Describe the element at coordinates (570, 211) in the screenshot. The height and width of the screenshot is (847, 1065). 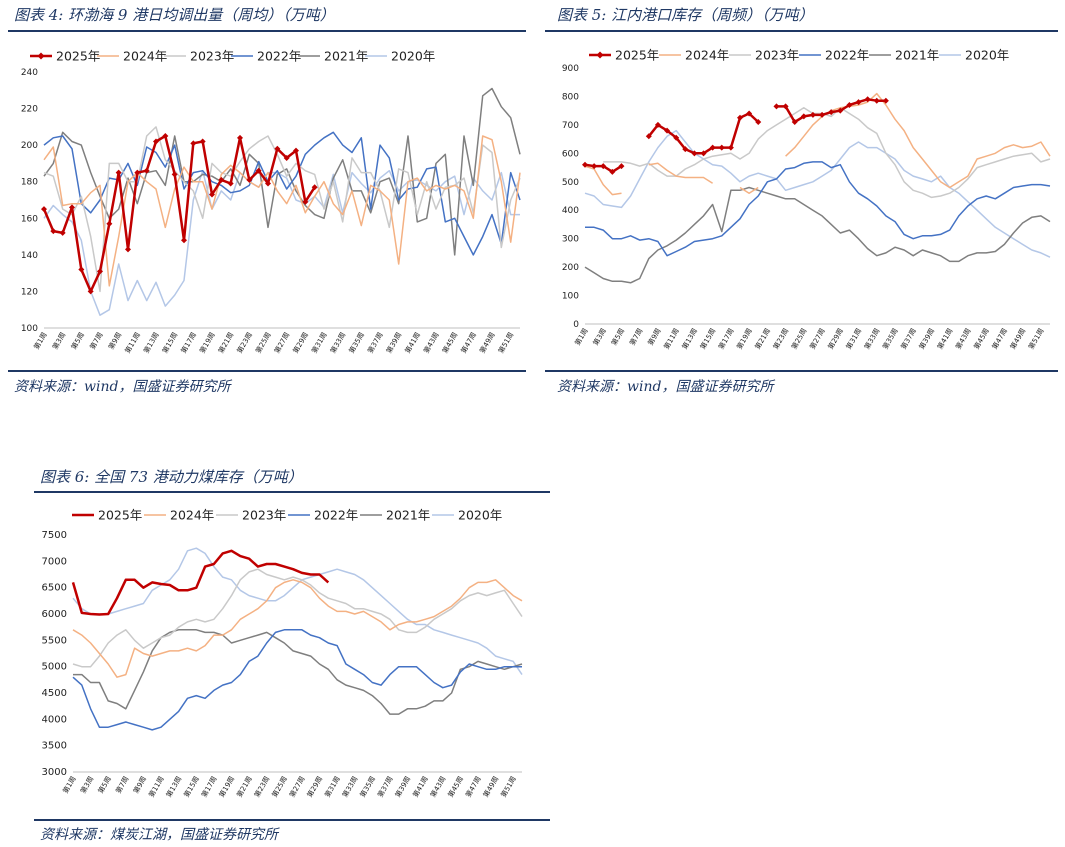
I see `y-tick-label: 400` at that location.